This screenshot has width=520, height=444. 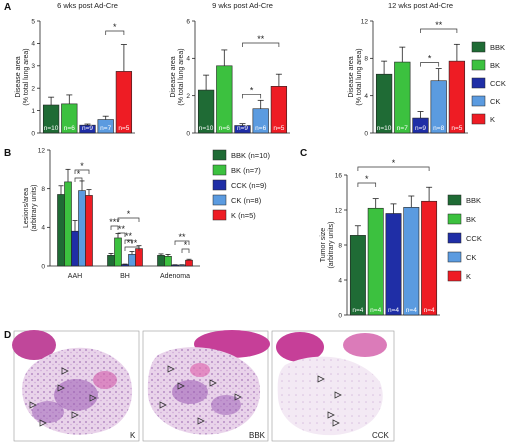 What do you see at coordinates (331, 244) in the screenshot?
I see `y-axis-label: (arbitrary units)` at bounding box center [331, 244].